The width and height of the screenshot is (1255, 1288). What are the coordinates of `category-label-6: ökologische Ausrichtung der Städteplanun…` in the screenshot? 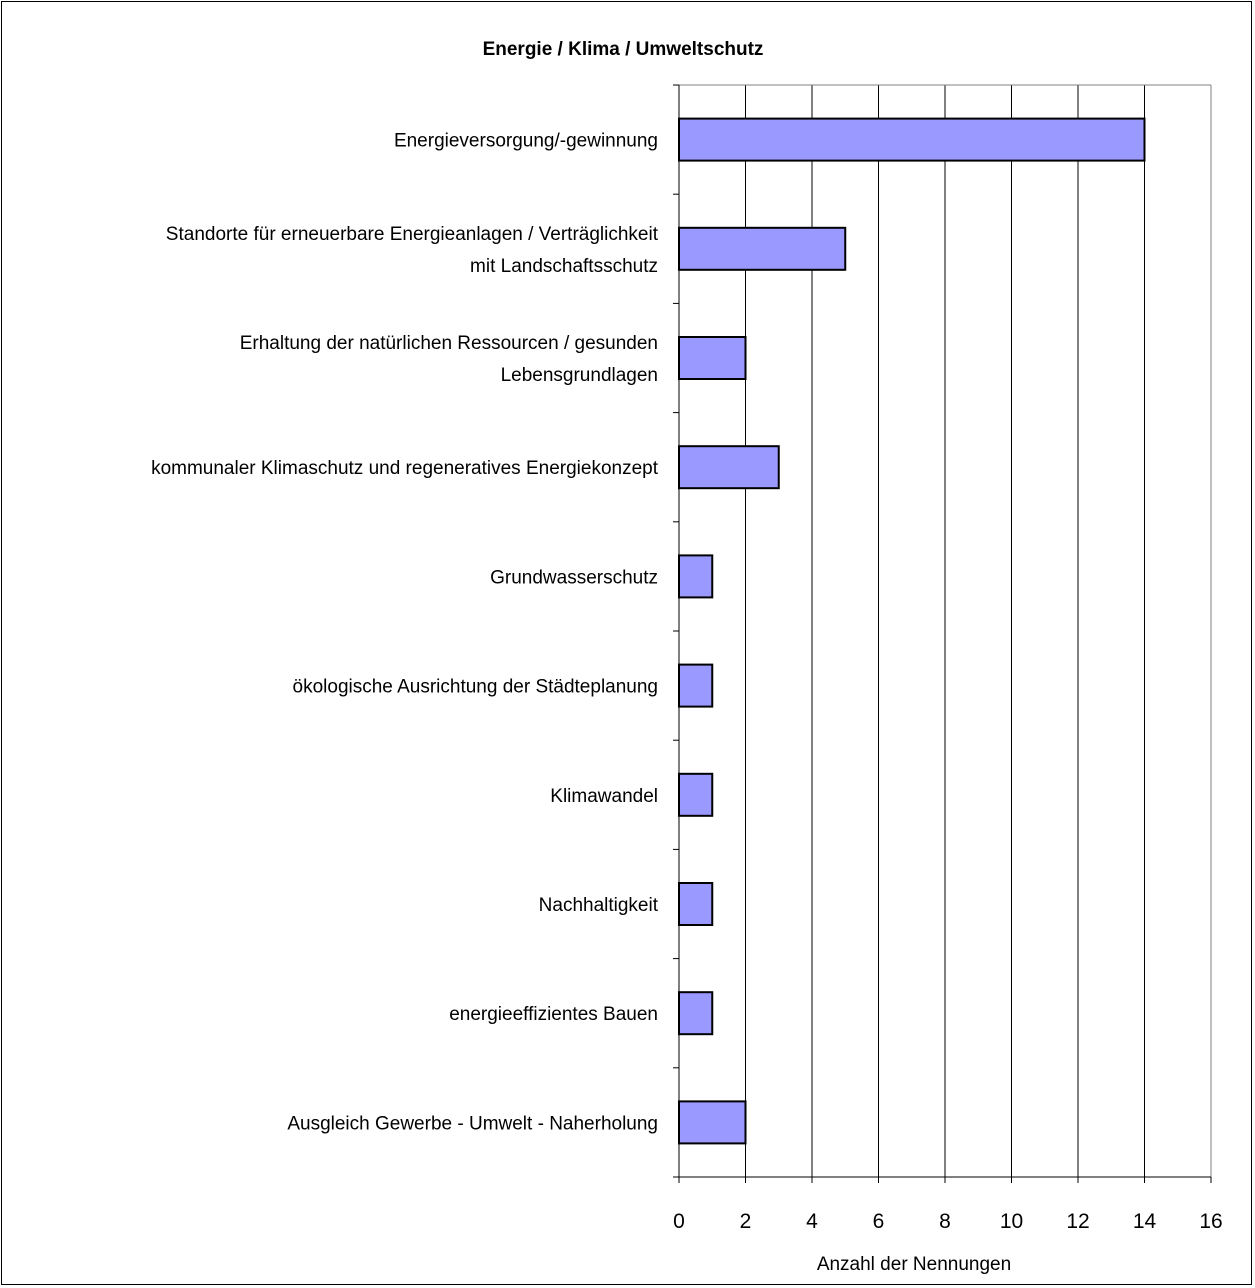 It's located at (475, 687).